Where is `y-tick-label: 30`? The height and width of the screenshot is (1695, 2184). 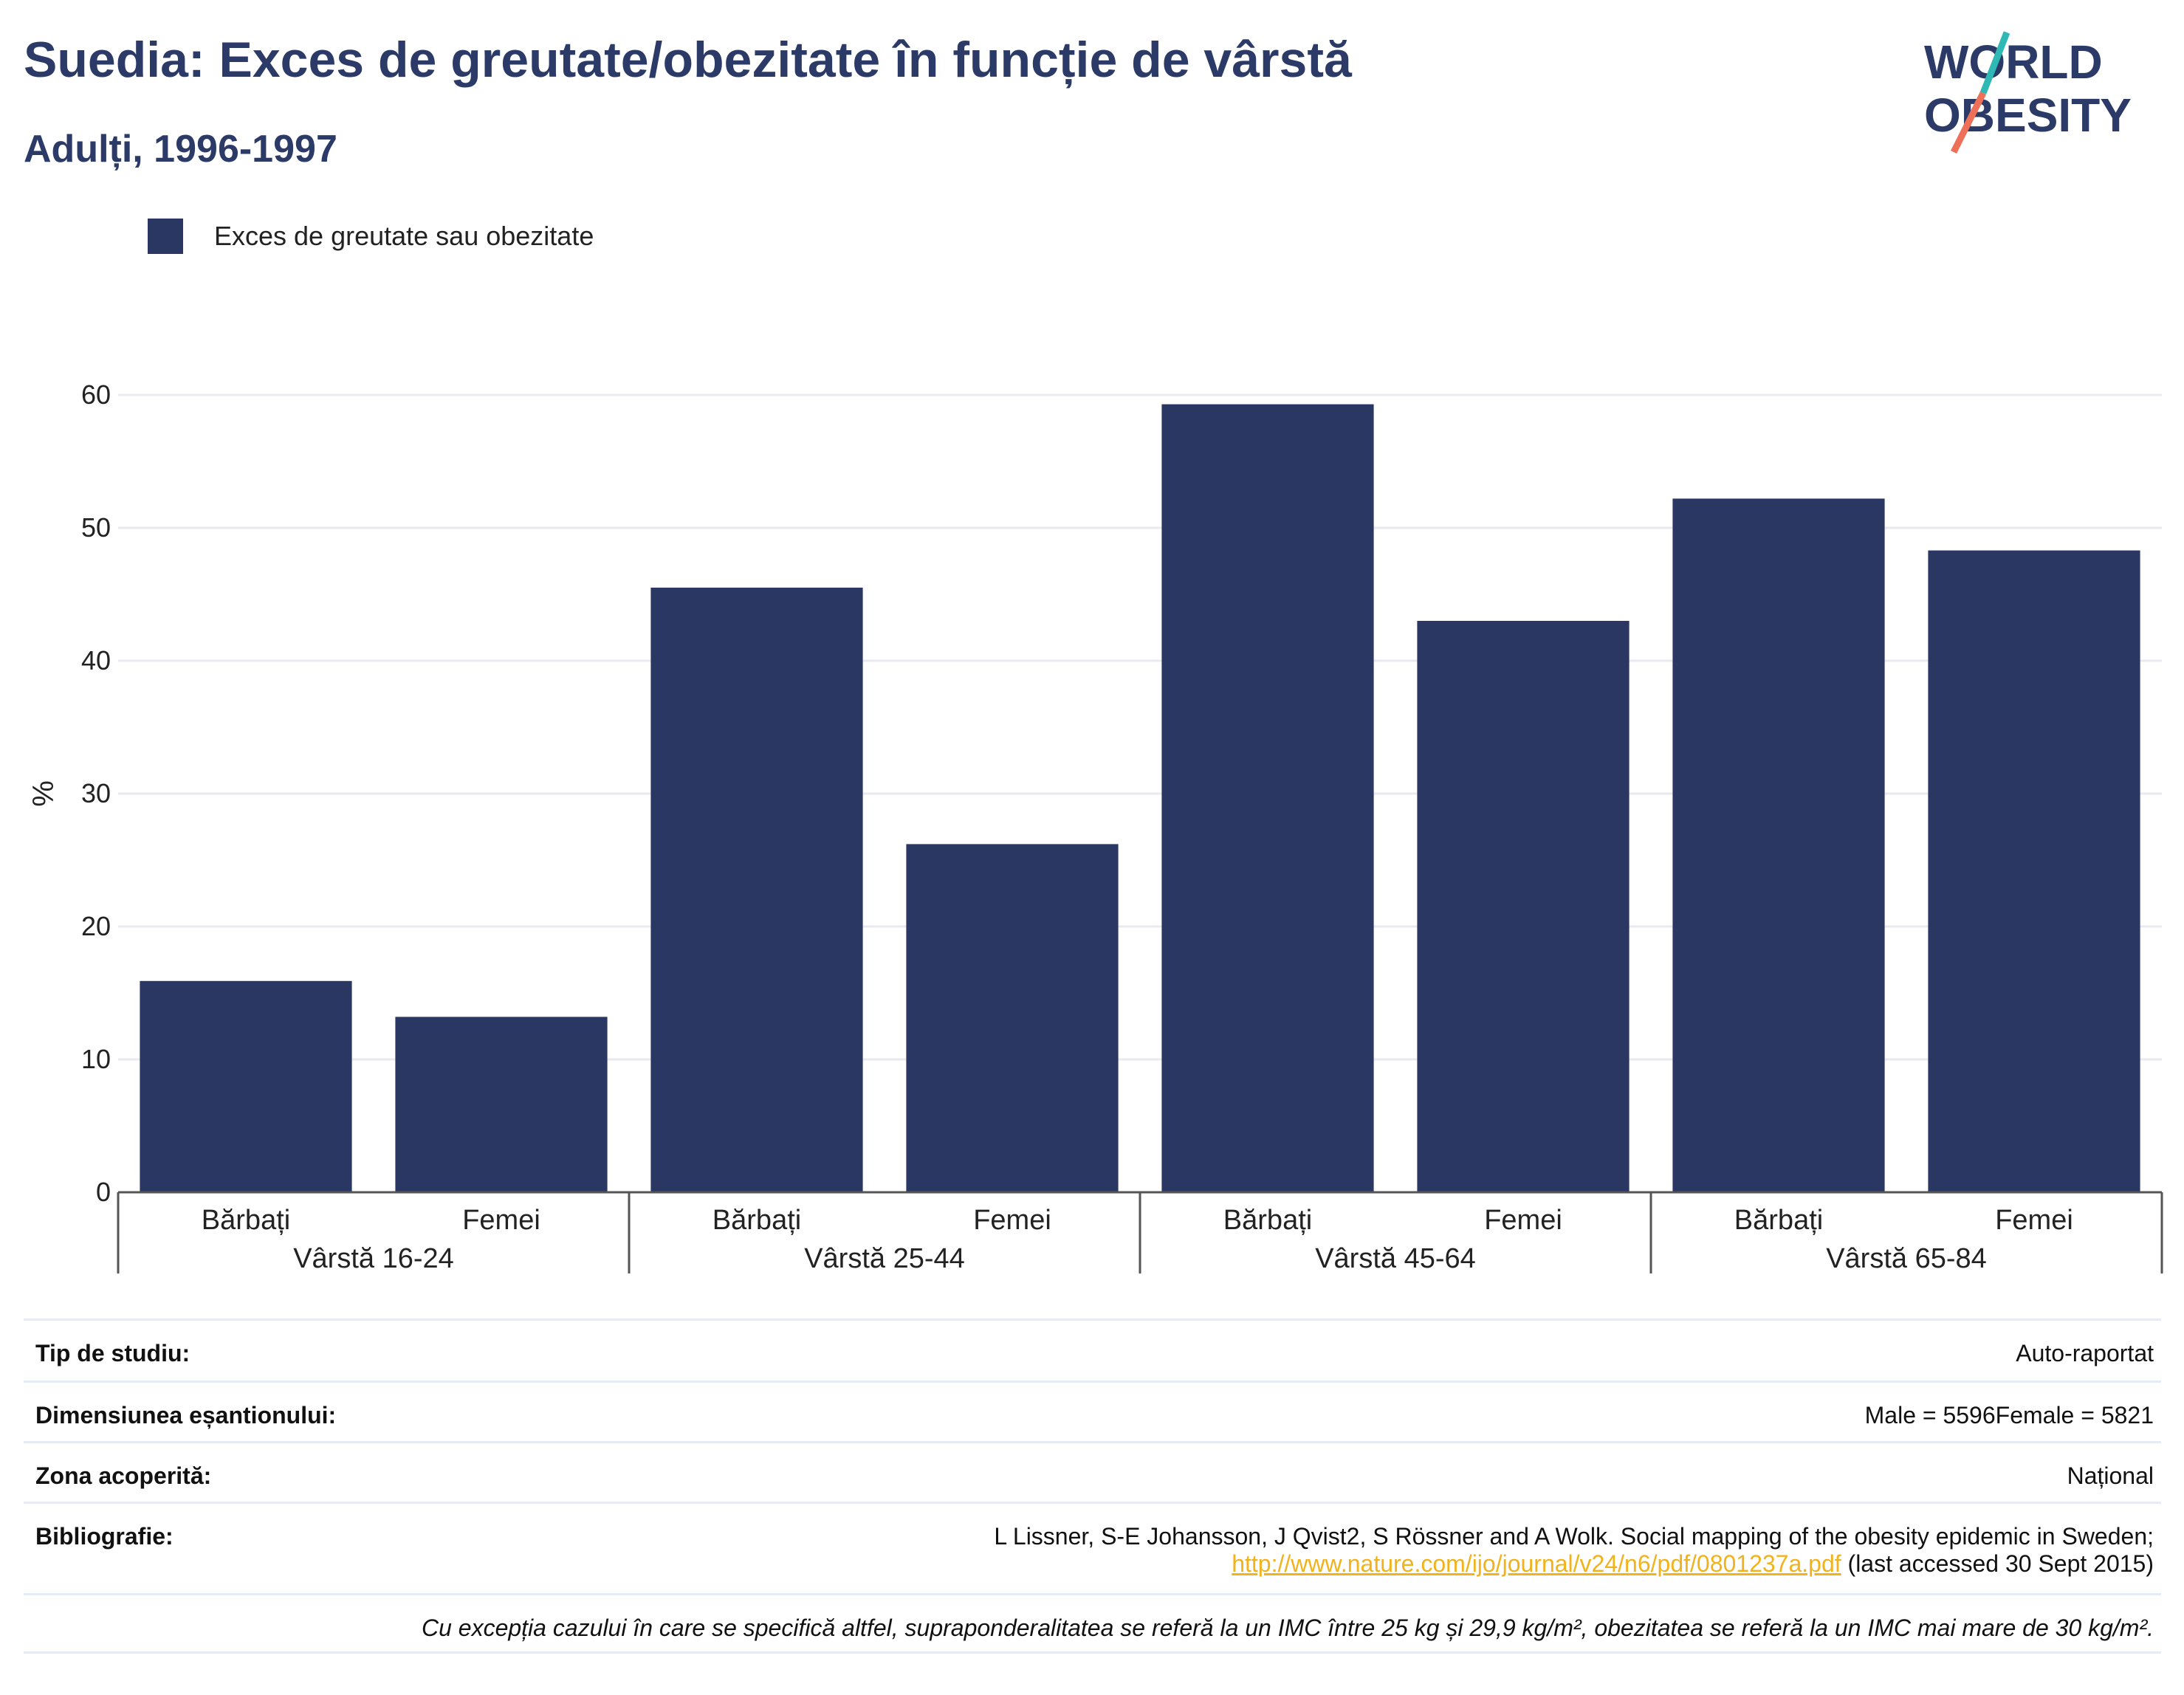 y-tick-label: 30 is located at coordinates (96, 793).